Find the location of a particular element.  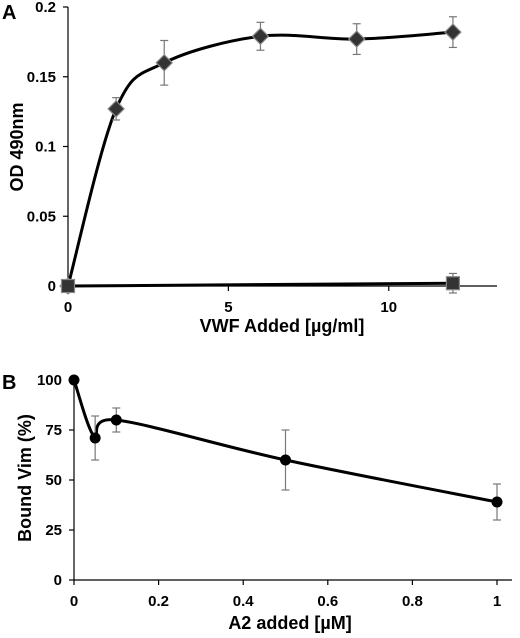

panel-b-x-tick-label: 0.4 is located at coordinates (244, 601).